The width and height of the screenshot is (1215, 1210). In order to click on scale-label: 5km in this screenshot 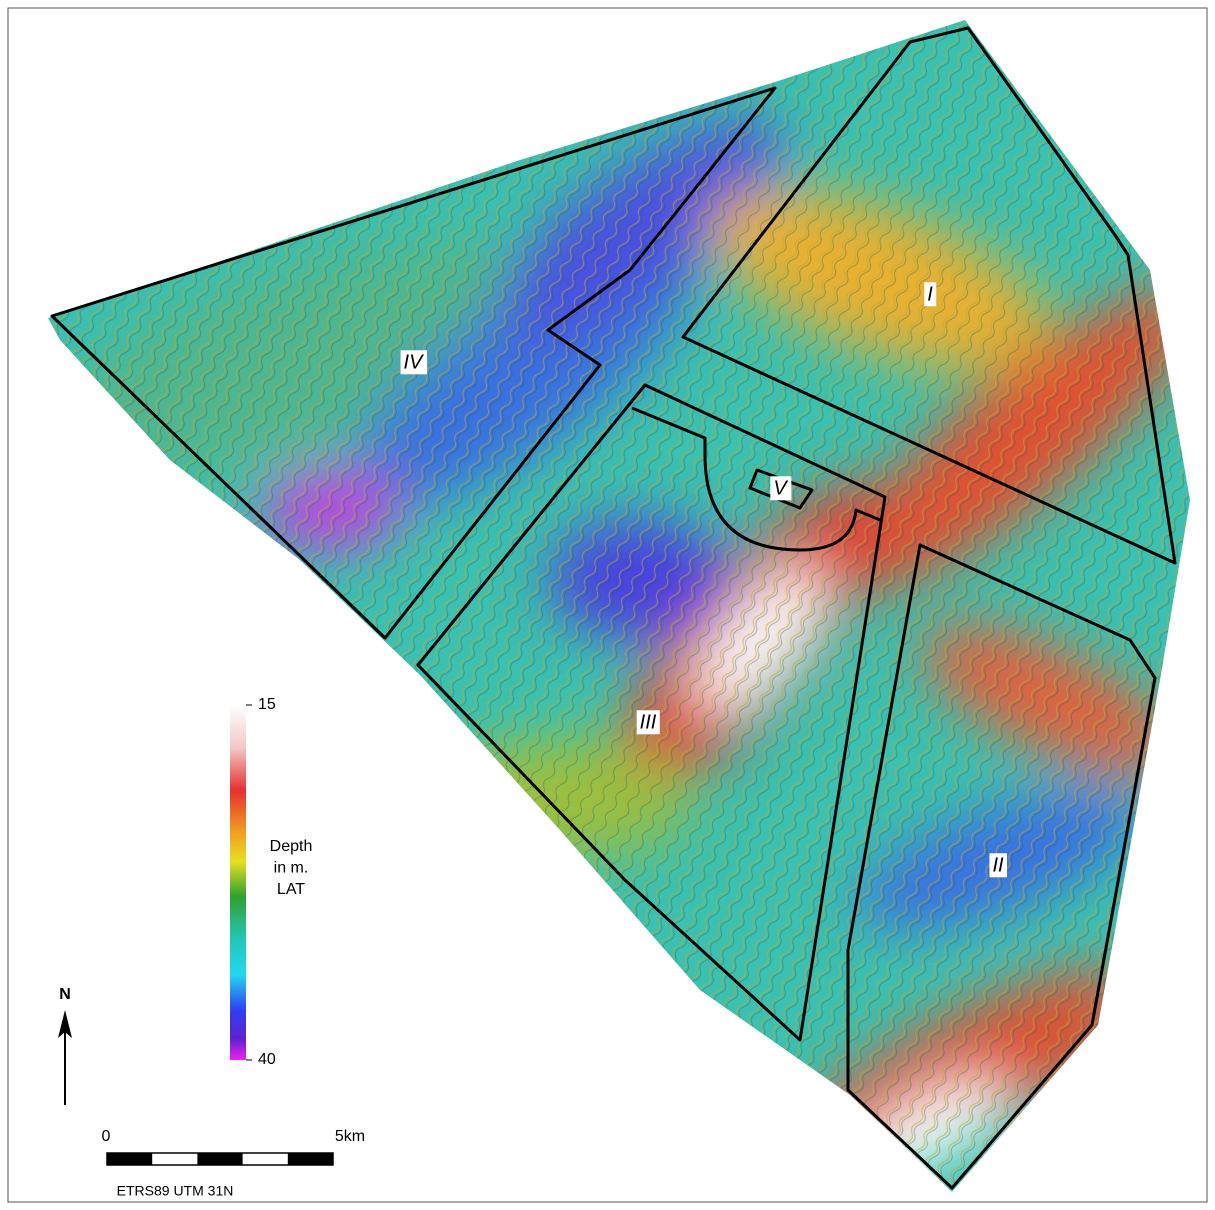, I will do `click(350, 1136)`.